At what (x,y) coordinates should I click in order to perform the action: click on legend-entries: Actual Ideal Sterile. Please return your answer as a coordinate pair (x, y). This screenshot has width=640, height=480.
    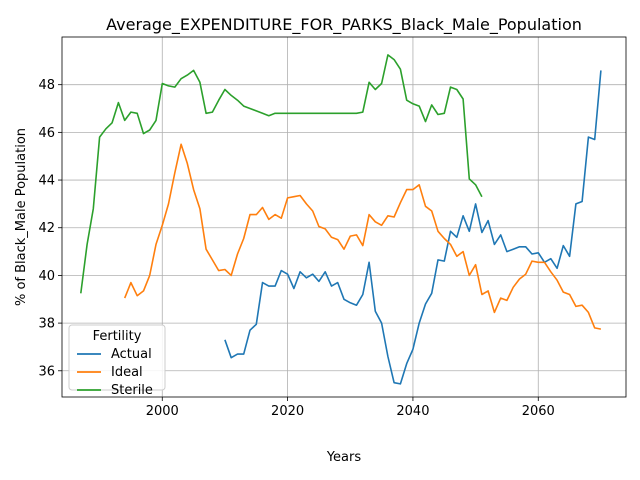
    Looking at the image, I should click on (115, 372).